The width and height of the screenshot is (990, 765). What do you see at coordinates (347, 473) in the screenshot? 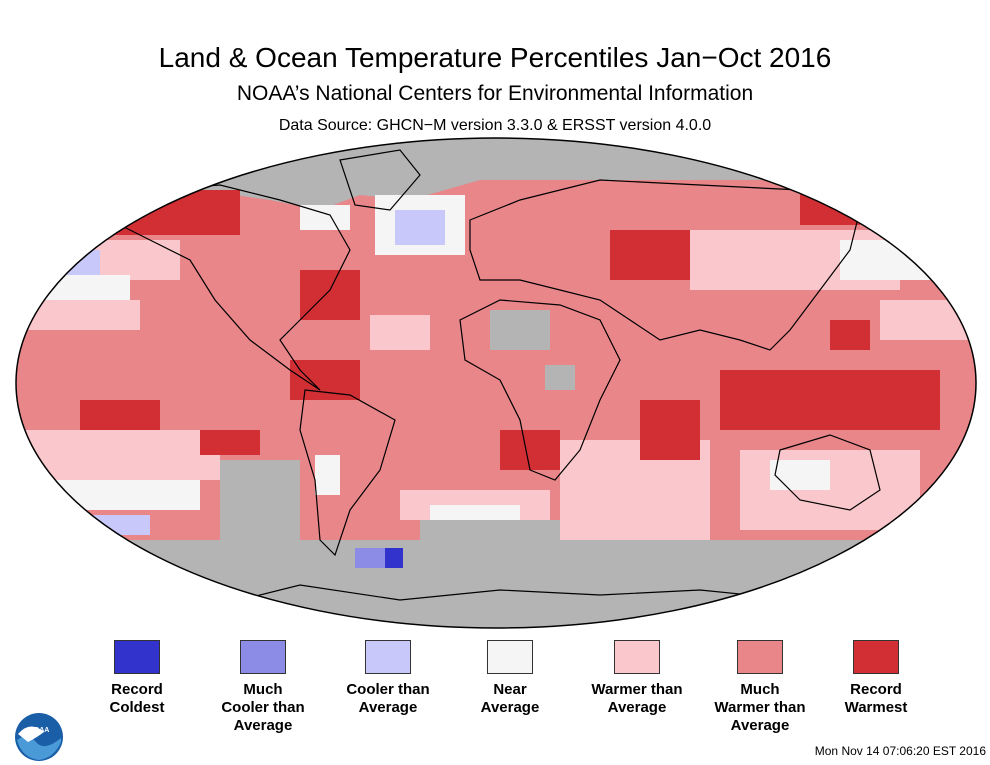
I see `south-america-outline` at bounding box center [347, 473].